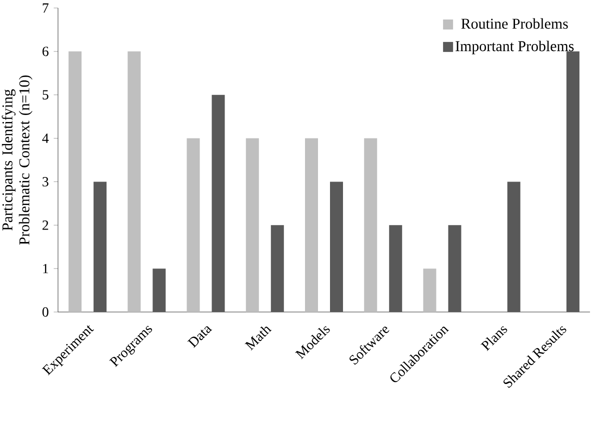 The width and height of the screenshot is (600, 423). I want to click on y-axis-title: Participants Identifying Problematic Context (n=10), so click(17, 160).